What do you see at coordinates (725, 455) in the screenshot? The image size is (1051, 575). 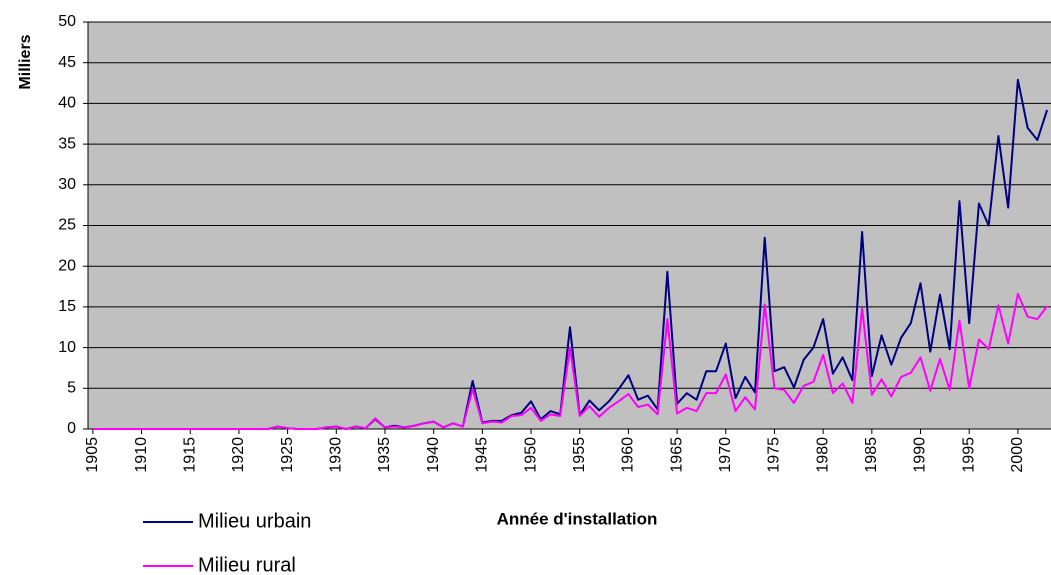 I see `x-tick-label: 1970` at bounding box center [725, 455].